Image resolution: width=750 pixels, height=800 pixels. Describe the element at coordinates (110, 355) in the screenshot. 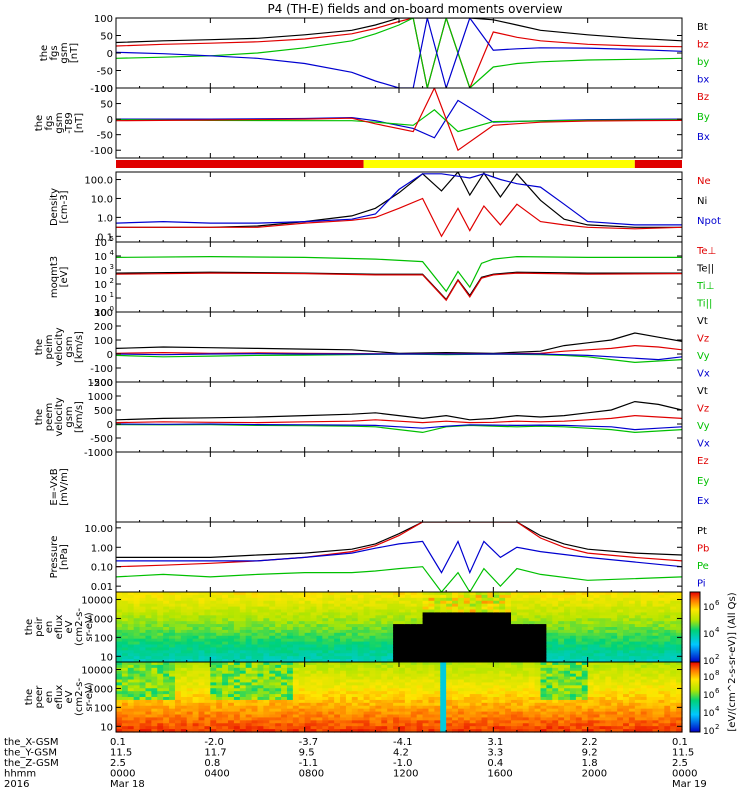

I see `ytick-label: 0` at that location.